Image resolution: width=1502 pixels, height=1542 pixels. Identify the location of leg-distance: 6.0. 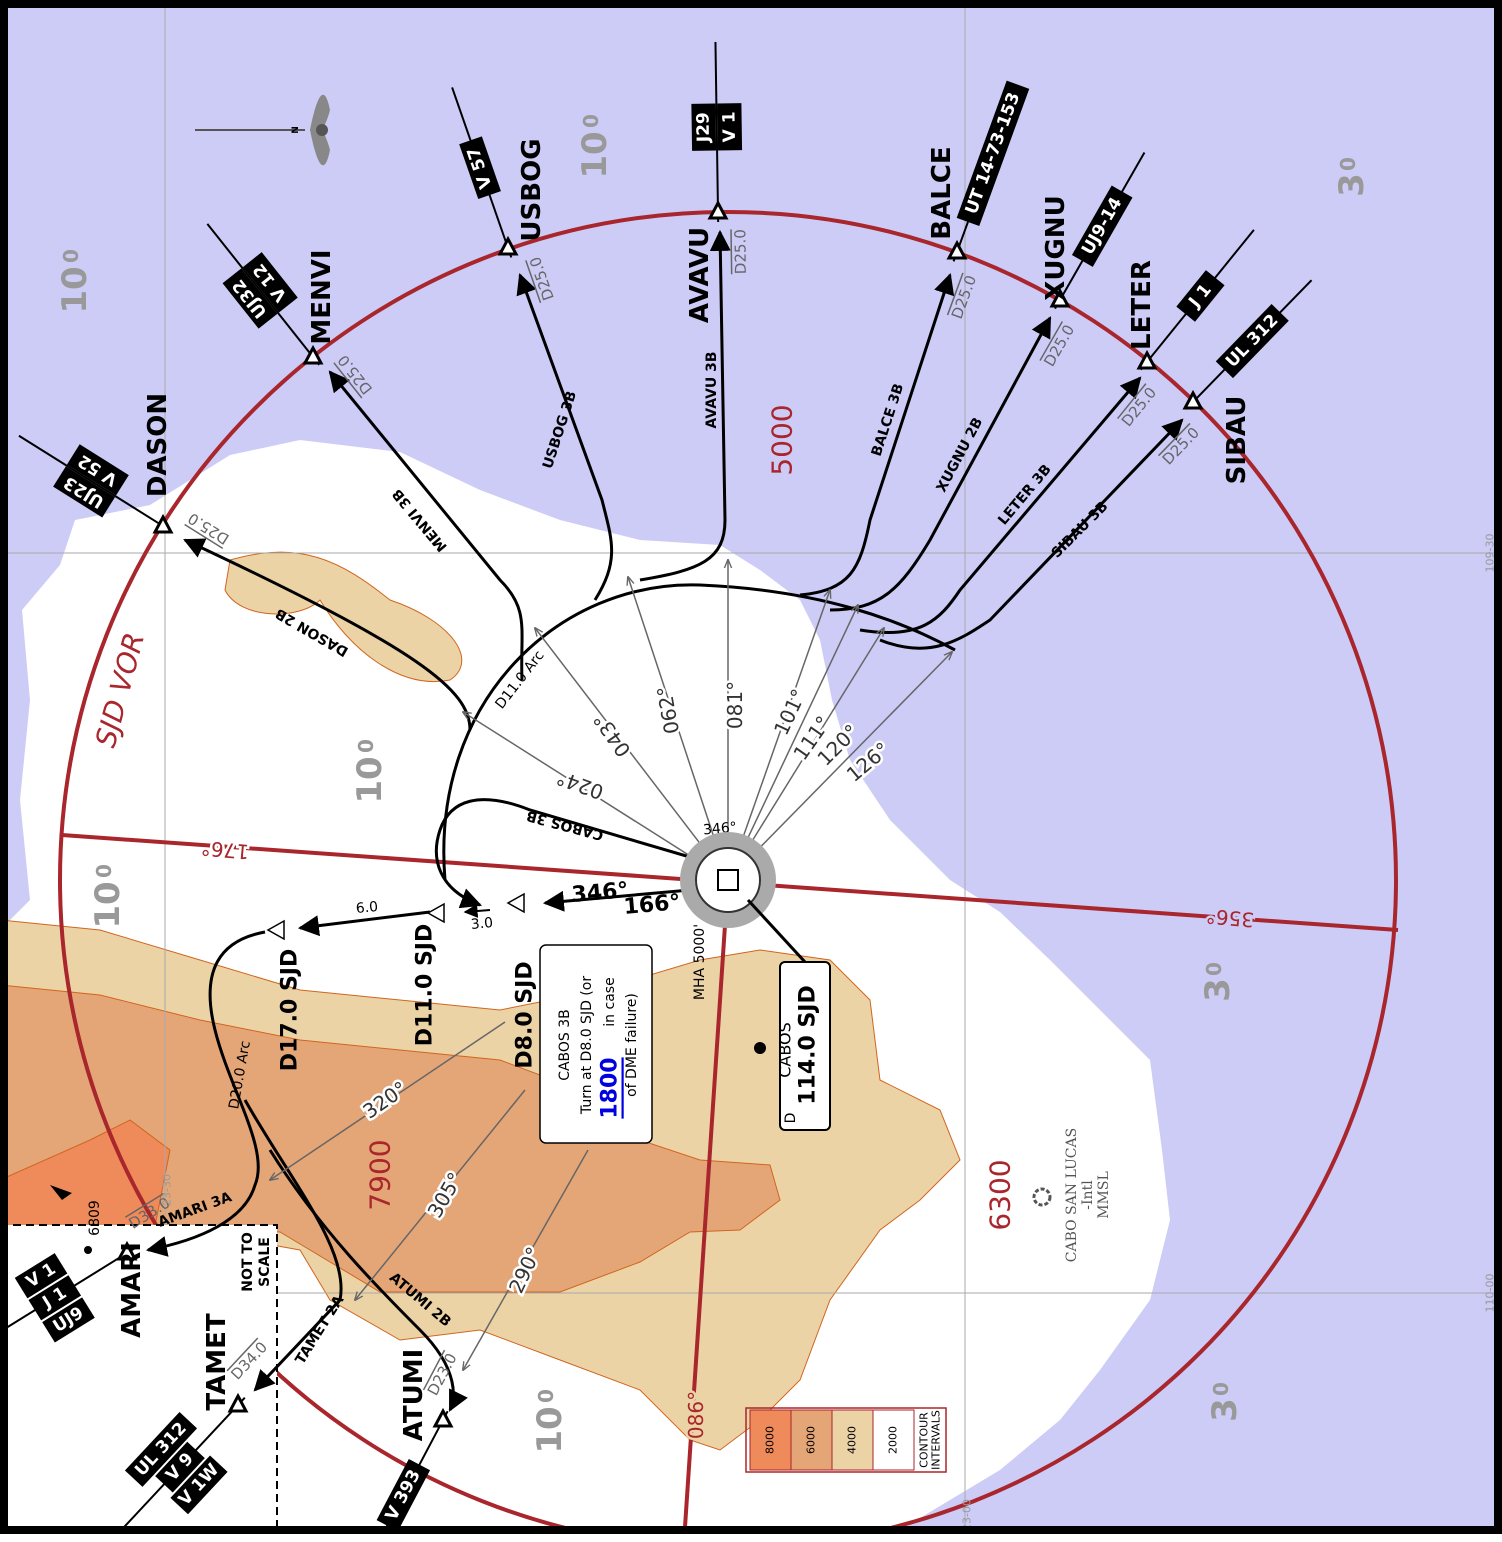
(367, 908).